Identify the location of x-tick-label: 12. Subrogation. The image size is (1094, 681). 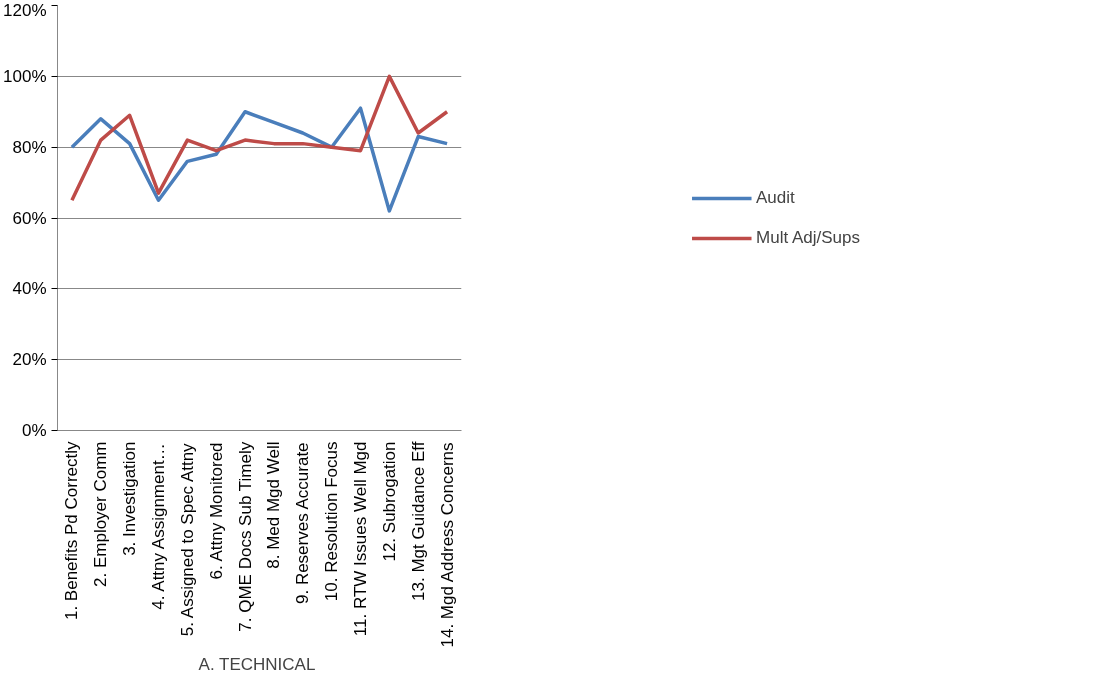
(389, 501).